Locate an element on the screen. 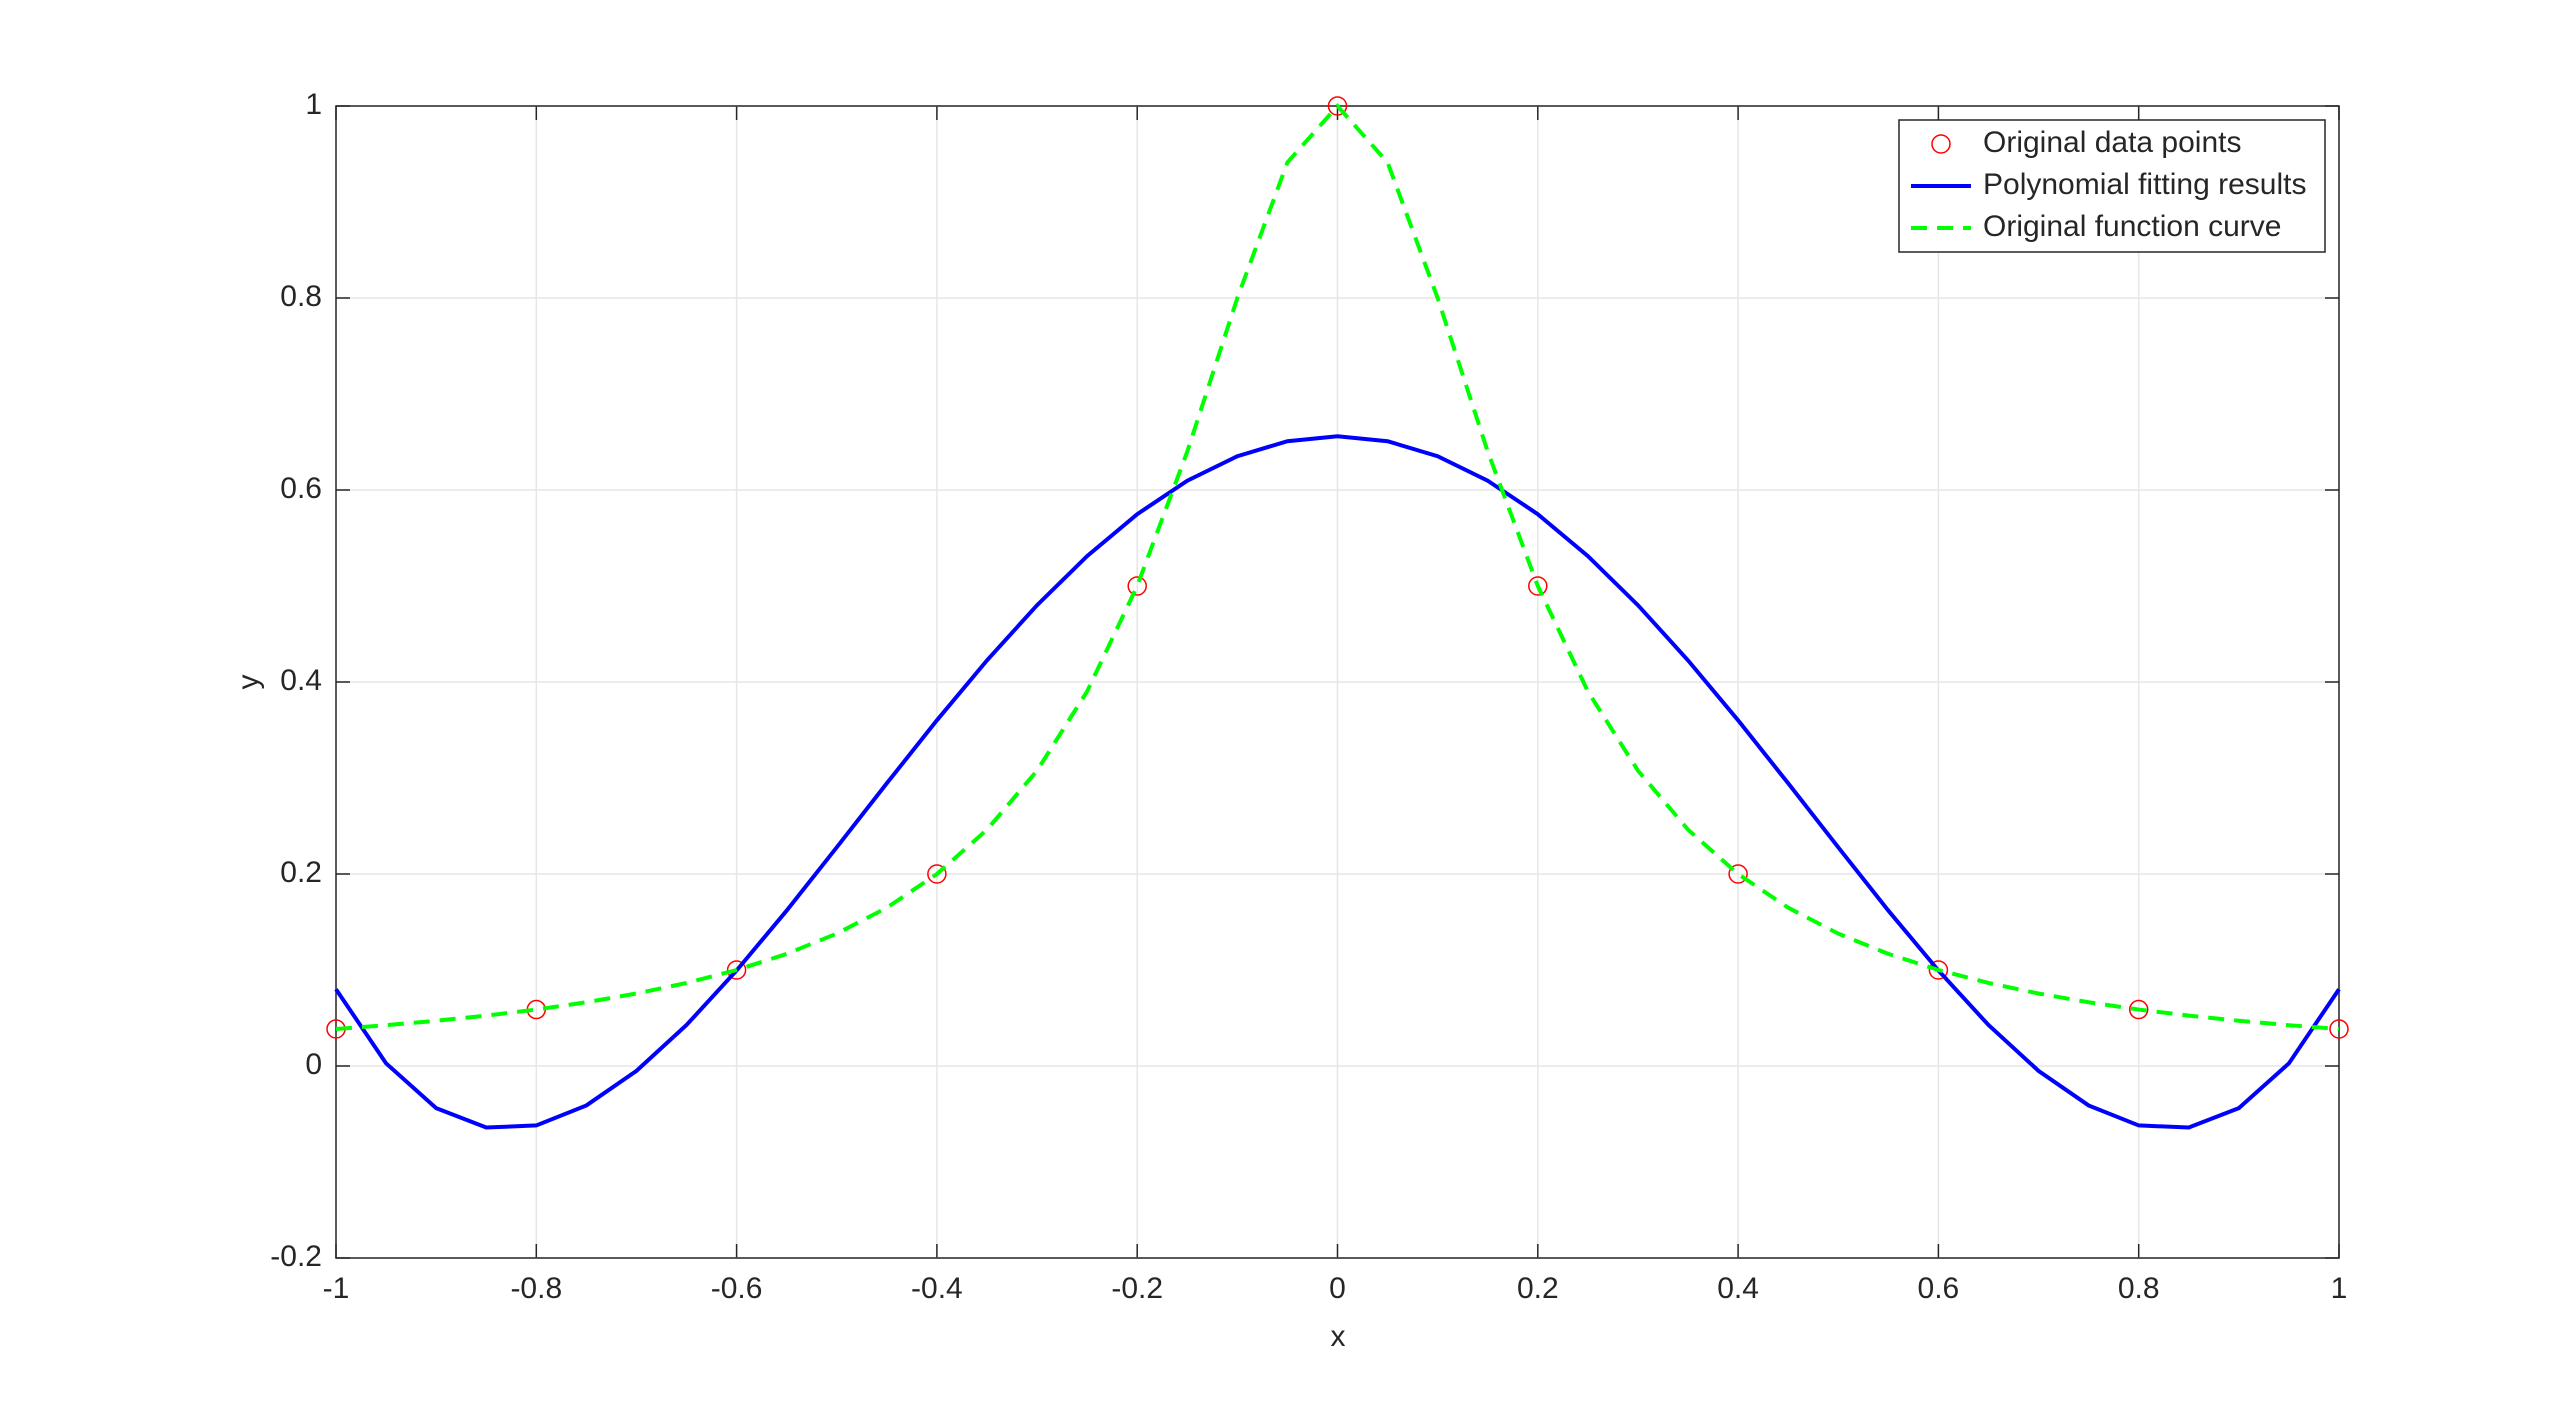 The height and width of the screenshot is (1420, 2560). y-tick-label: 0.8 is located at coordinates (301, 296).